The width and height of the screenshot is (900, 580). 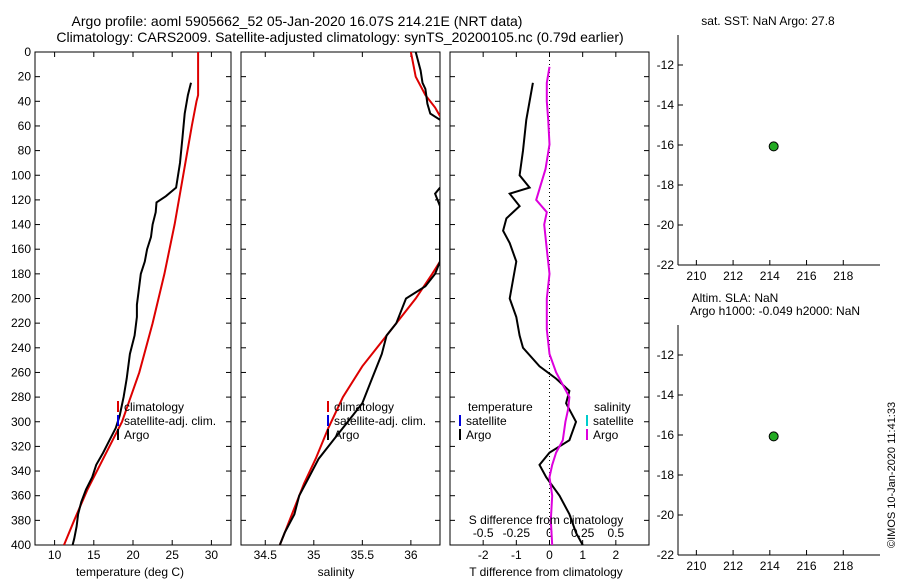 What do you see at coordinates (21, 225) in the screenshot?
I see `y-tick-label: 140` at bounding box center [21, 225].